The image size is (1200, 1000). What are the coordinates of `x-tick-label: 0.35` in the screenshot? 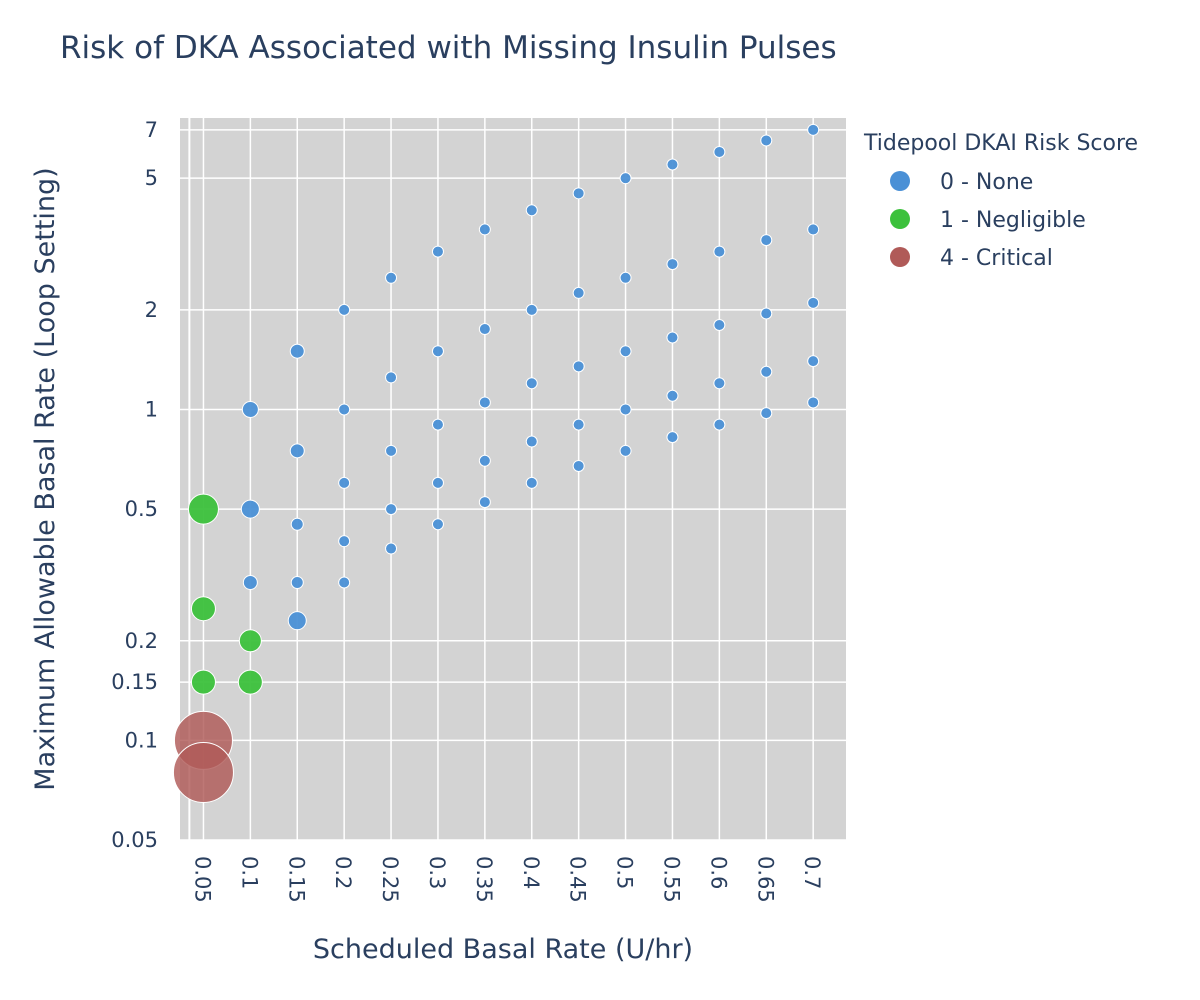 It's located at (484, 879).